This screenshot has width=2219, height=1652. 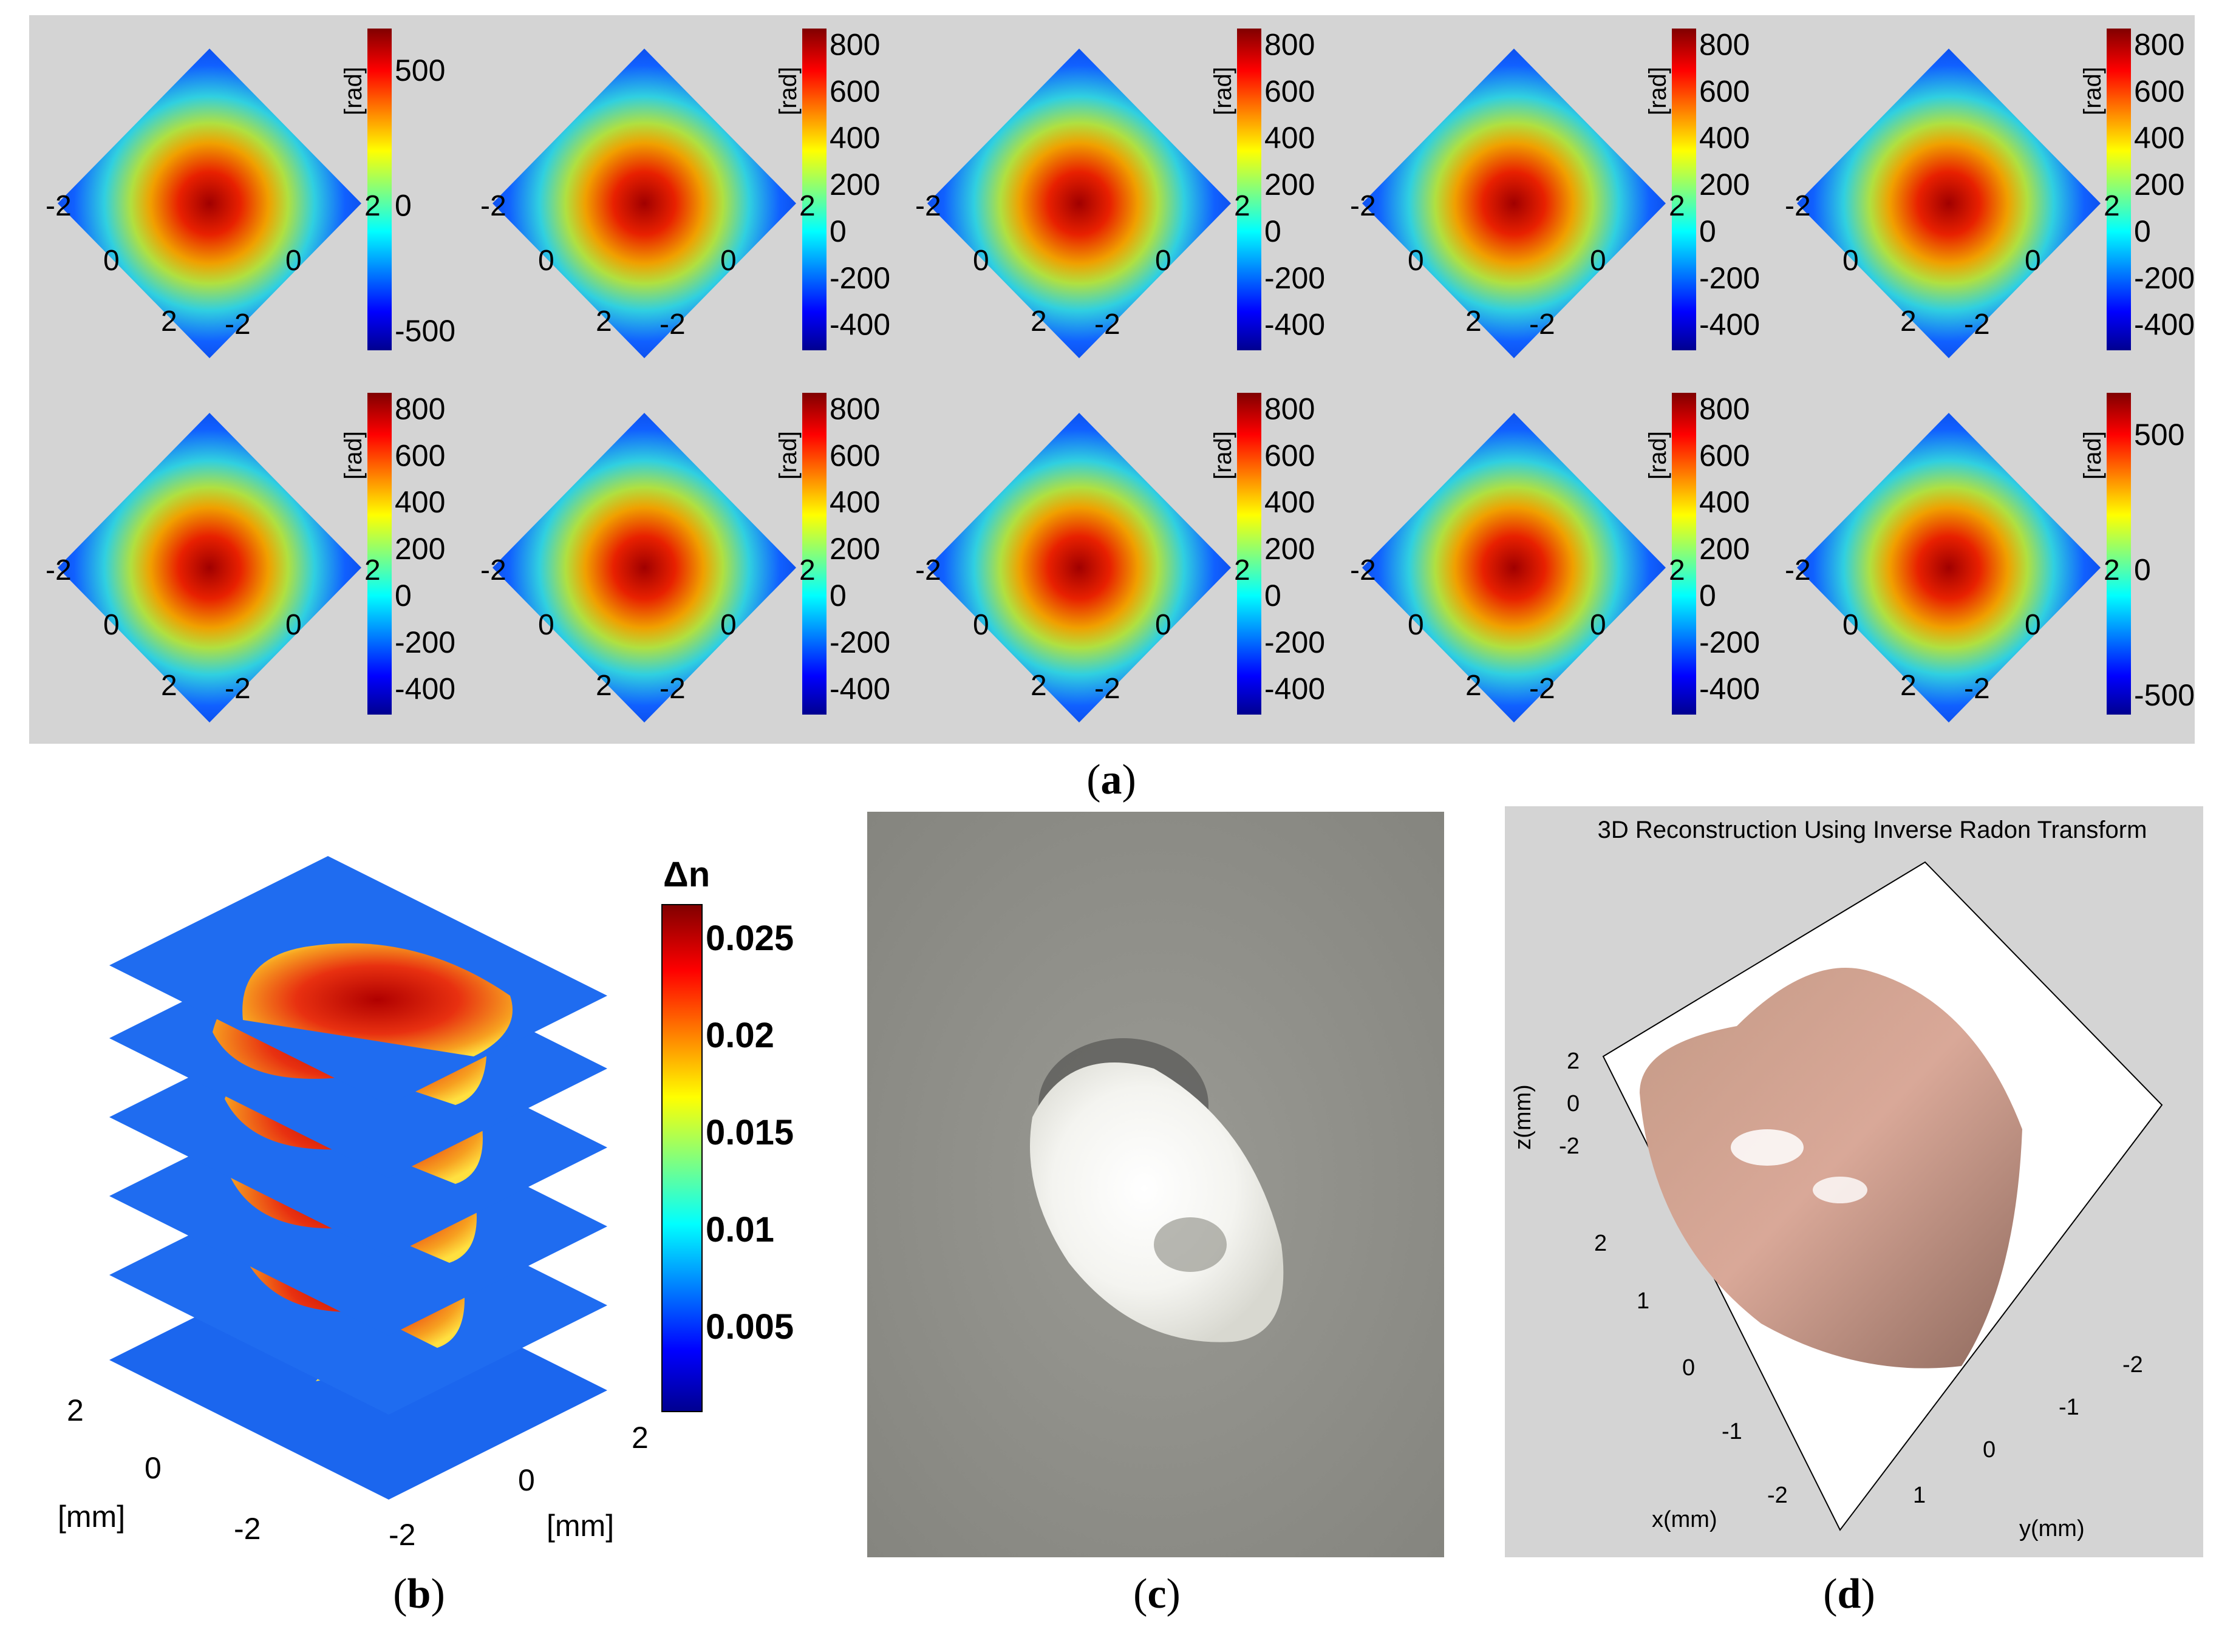 What do you see at coordinates (419, 1594) in the screenshot?
I see `panel-b-caption: (b)` at bounding box center [419, 1594].